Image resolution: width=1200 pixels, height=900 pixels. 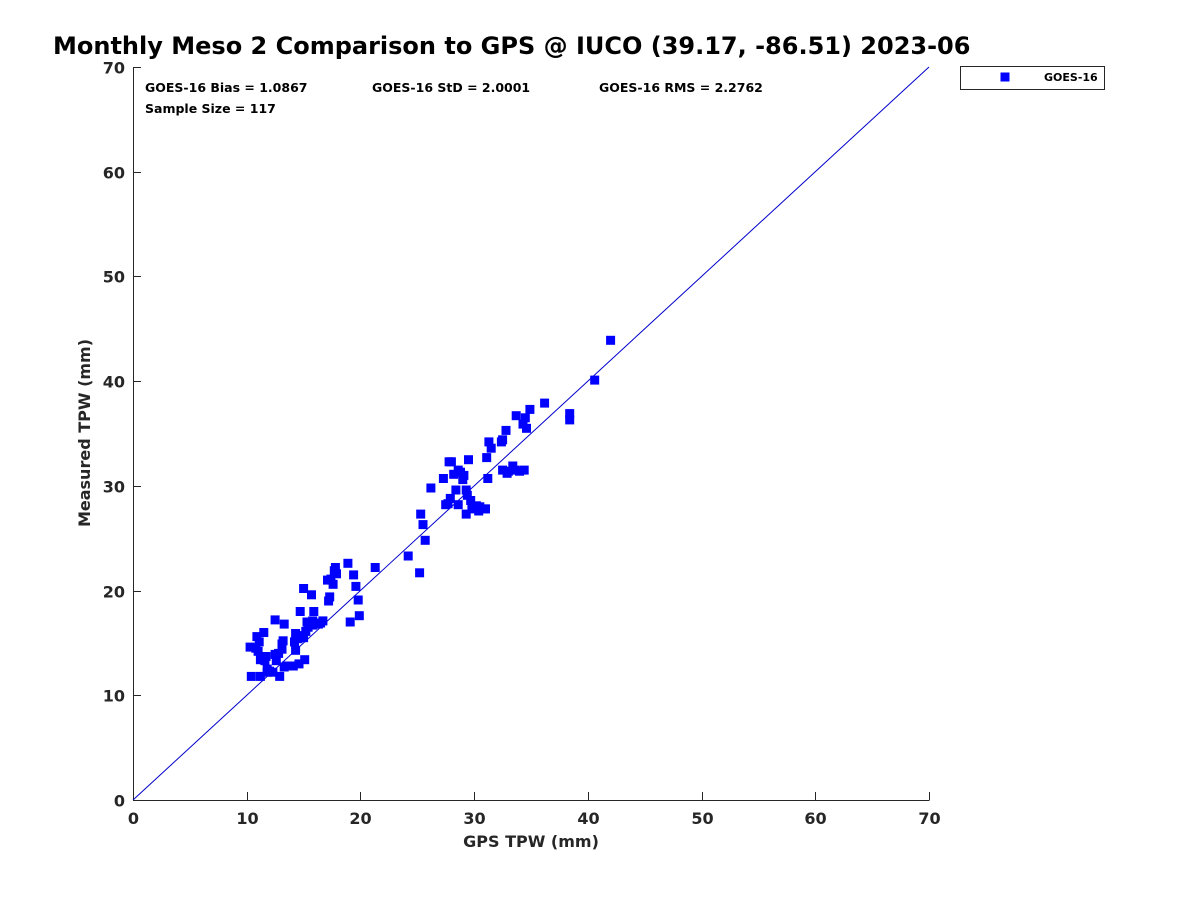 What do you see at coordinates (1071, 77) in the screenshot?
I see `legend-entry-goes16: GOES-16` at bounding box center [1071, 77].